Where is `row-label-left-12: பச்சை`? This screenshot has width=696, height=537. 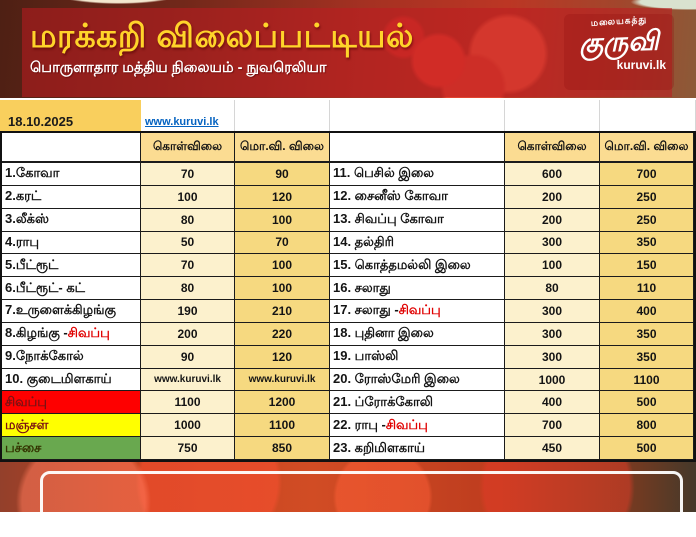 row-label-left-12: பச்சை is located at coordinates (71, 448).